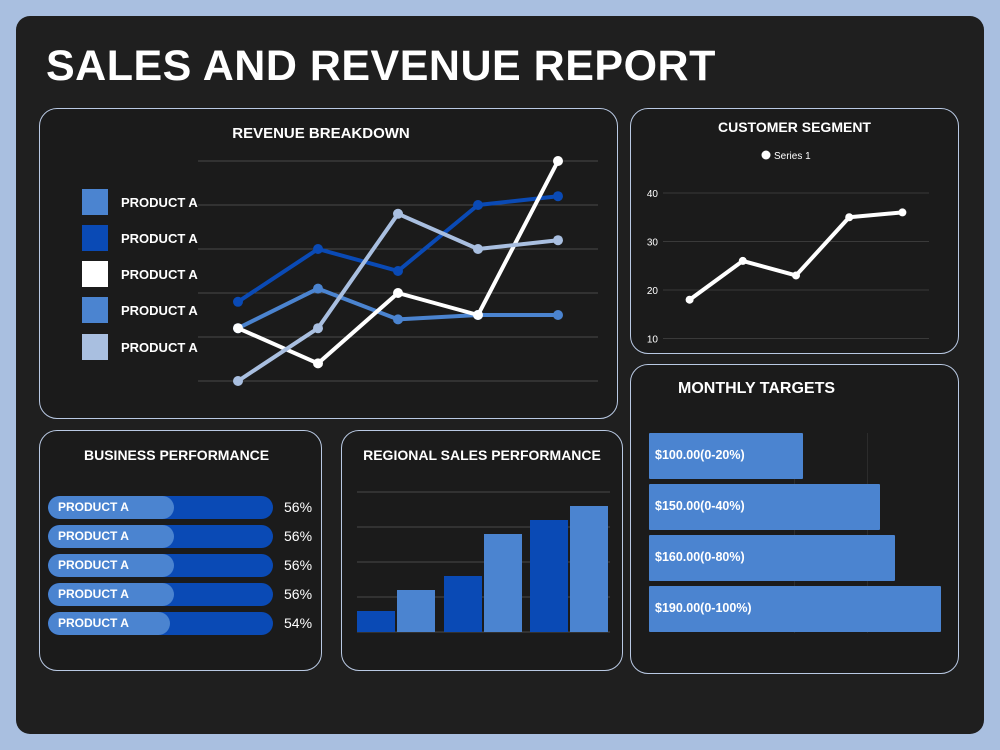  I want to click on revenue-breakdown-title: REVENUE BREAKDOWN, so click(321, 133).